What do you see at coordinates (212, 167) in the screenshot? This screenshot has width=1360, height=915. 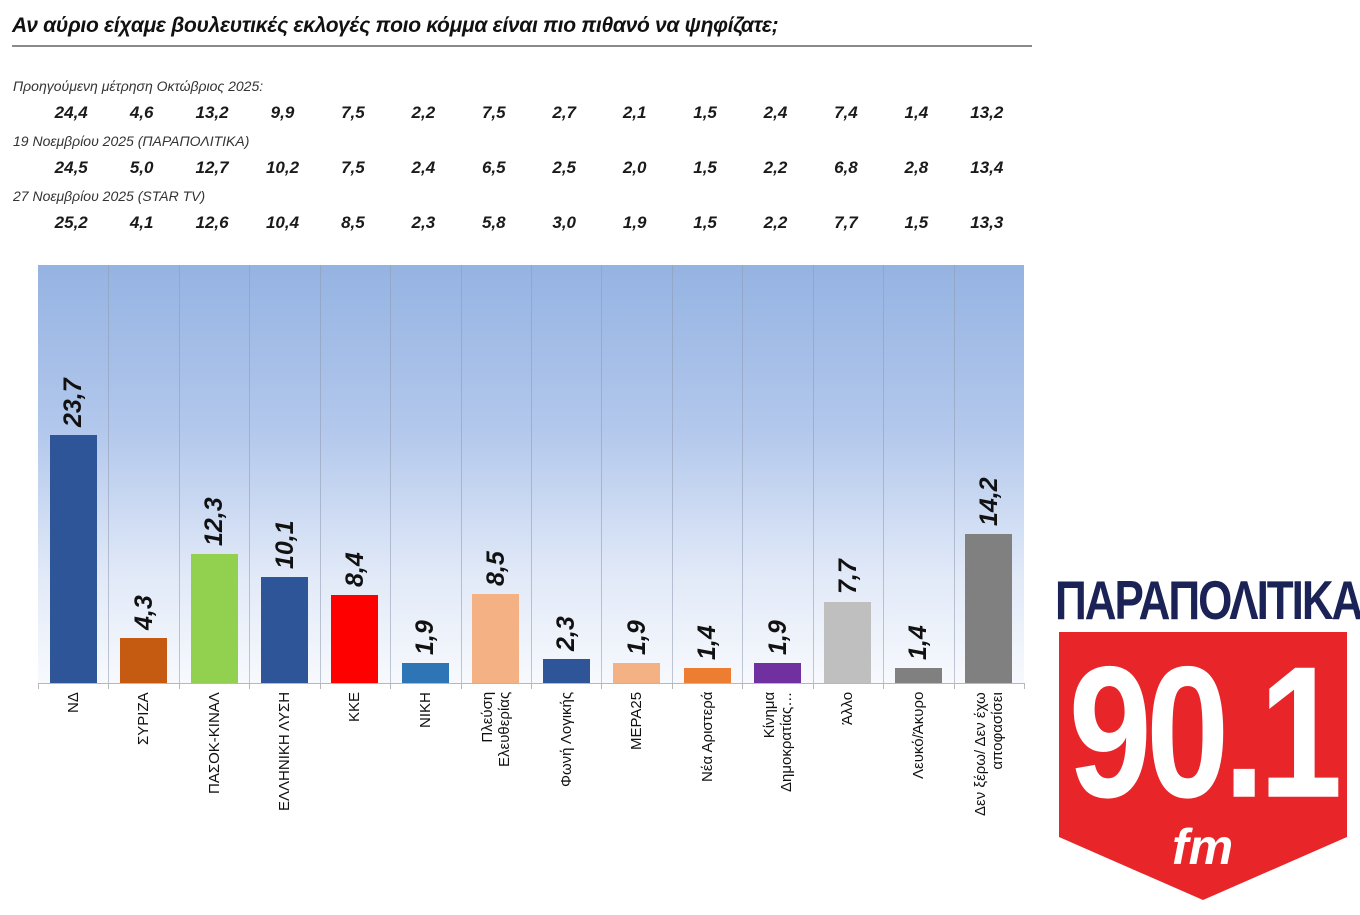 I see `measurement-value: 12,7` at bounding box center [212, 167].